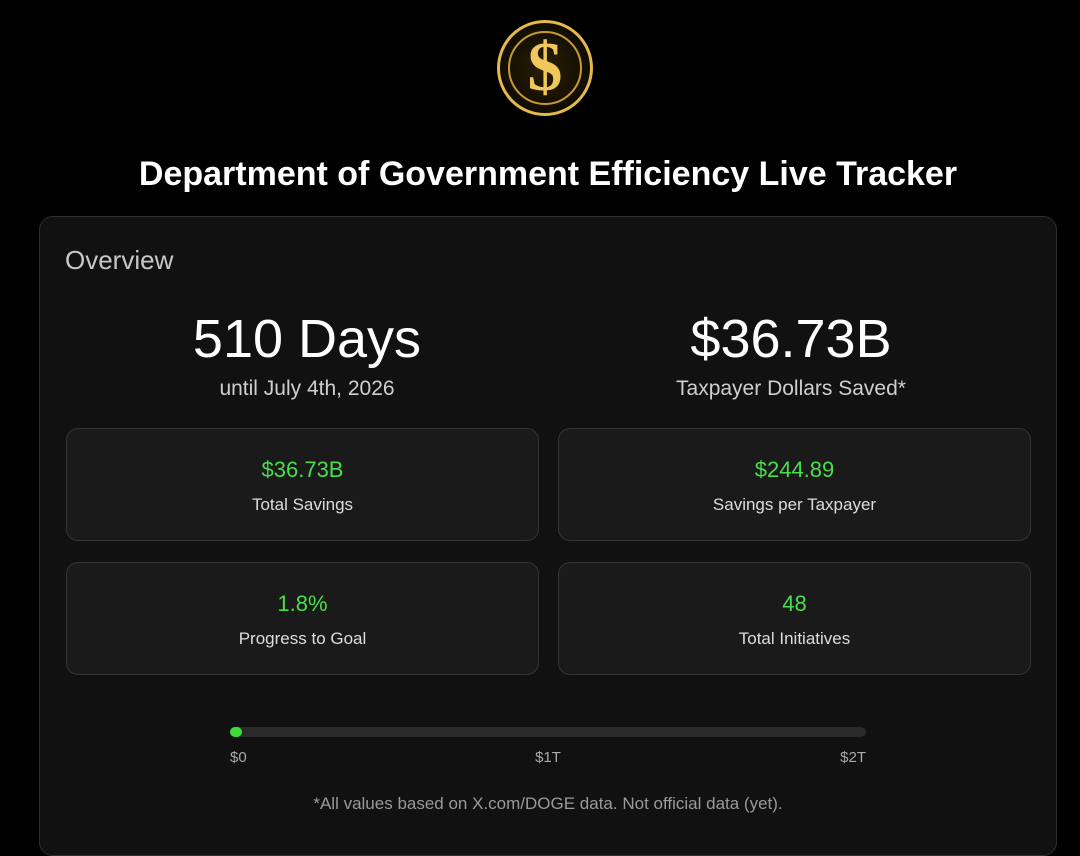 This screenshot has height=856, width=1080. I want to click on countdown-value: 510 Days, so click(307, 339).